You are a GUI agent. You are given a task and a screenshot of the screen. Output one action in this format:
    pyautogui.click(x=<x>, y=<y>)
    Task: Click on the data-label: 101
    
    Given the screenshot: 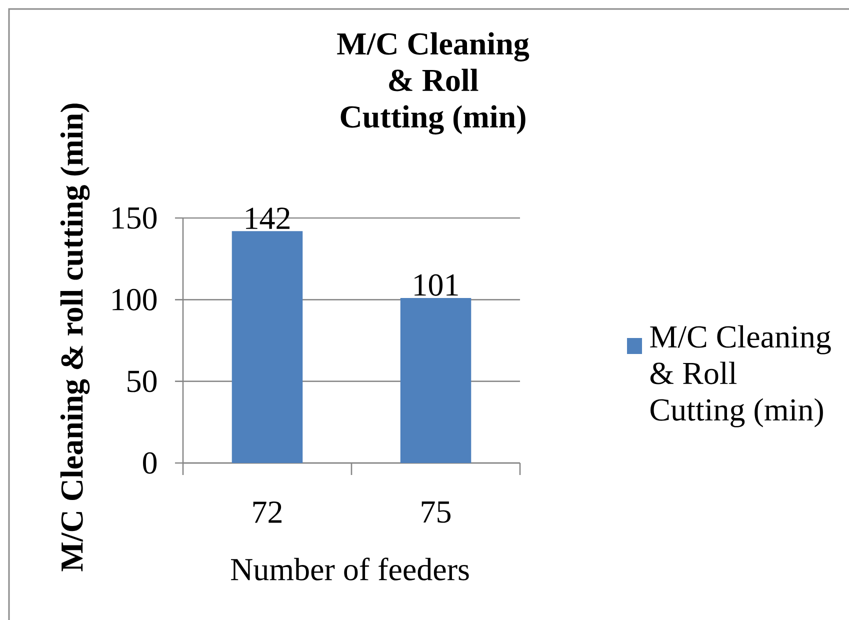 What is the action you would take?
    pyautogui.click(x=436, y=285)
    